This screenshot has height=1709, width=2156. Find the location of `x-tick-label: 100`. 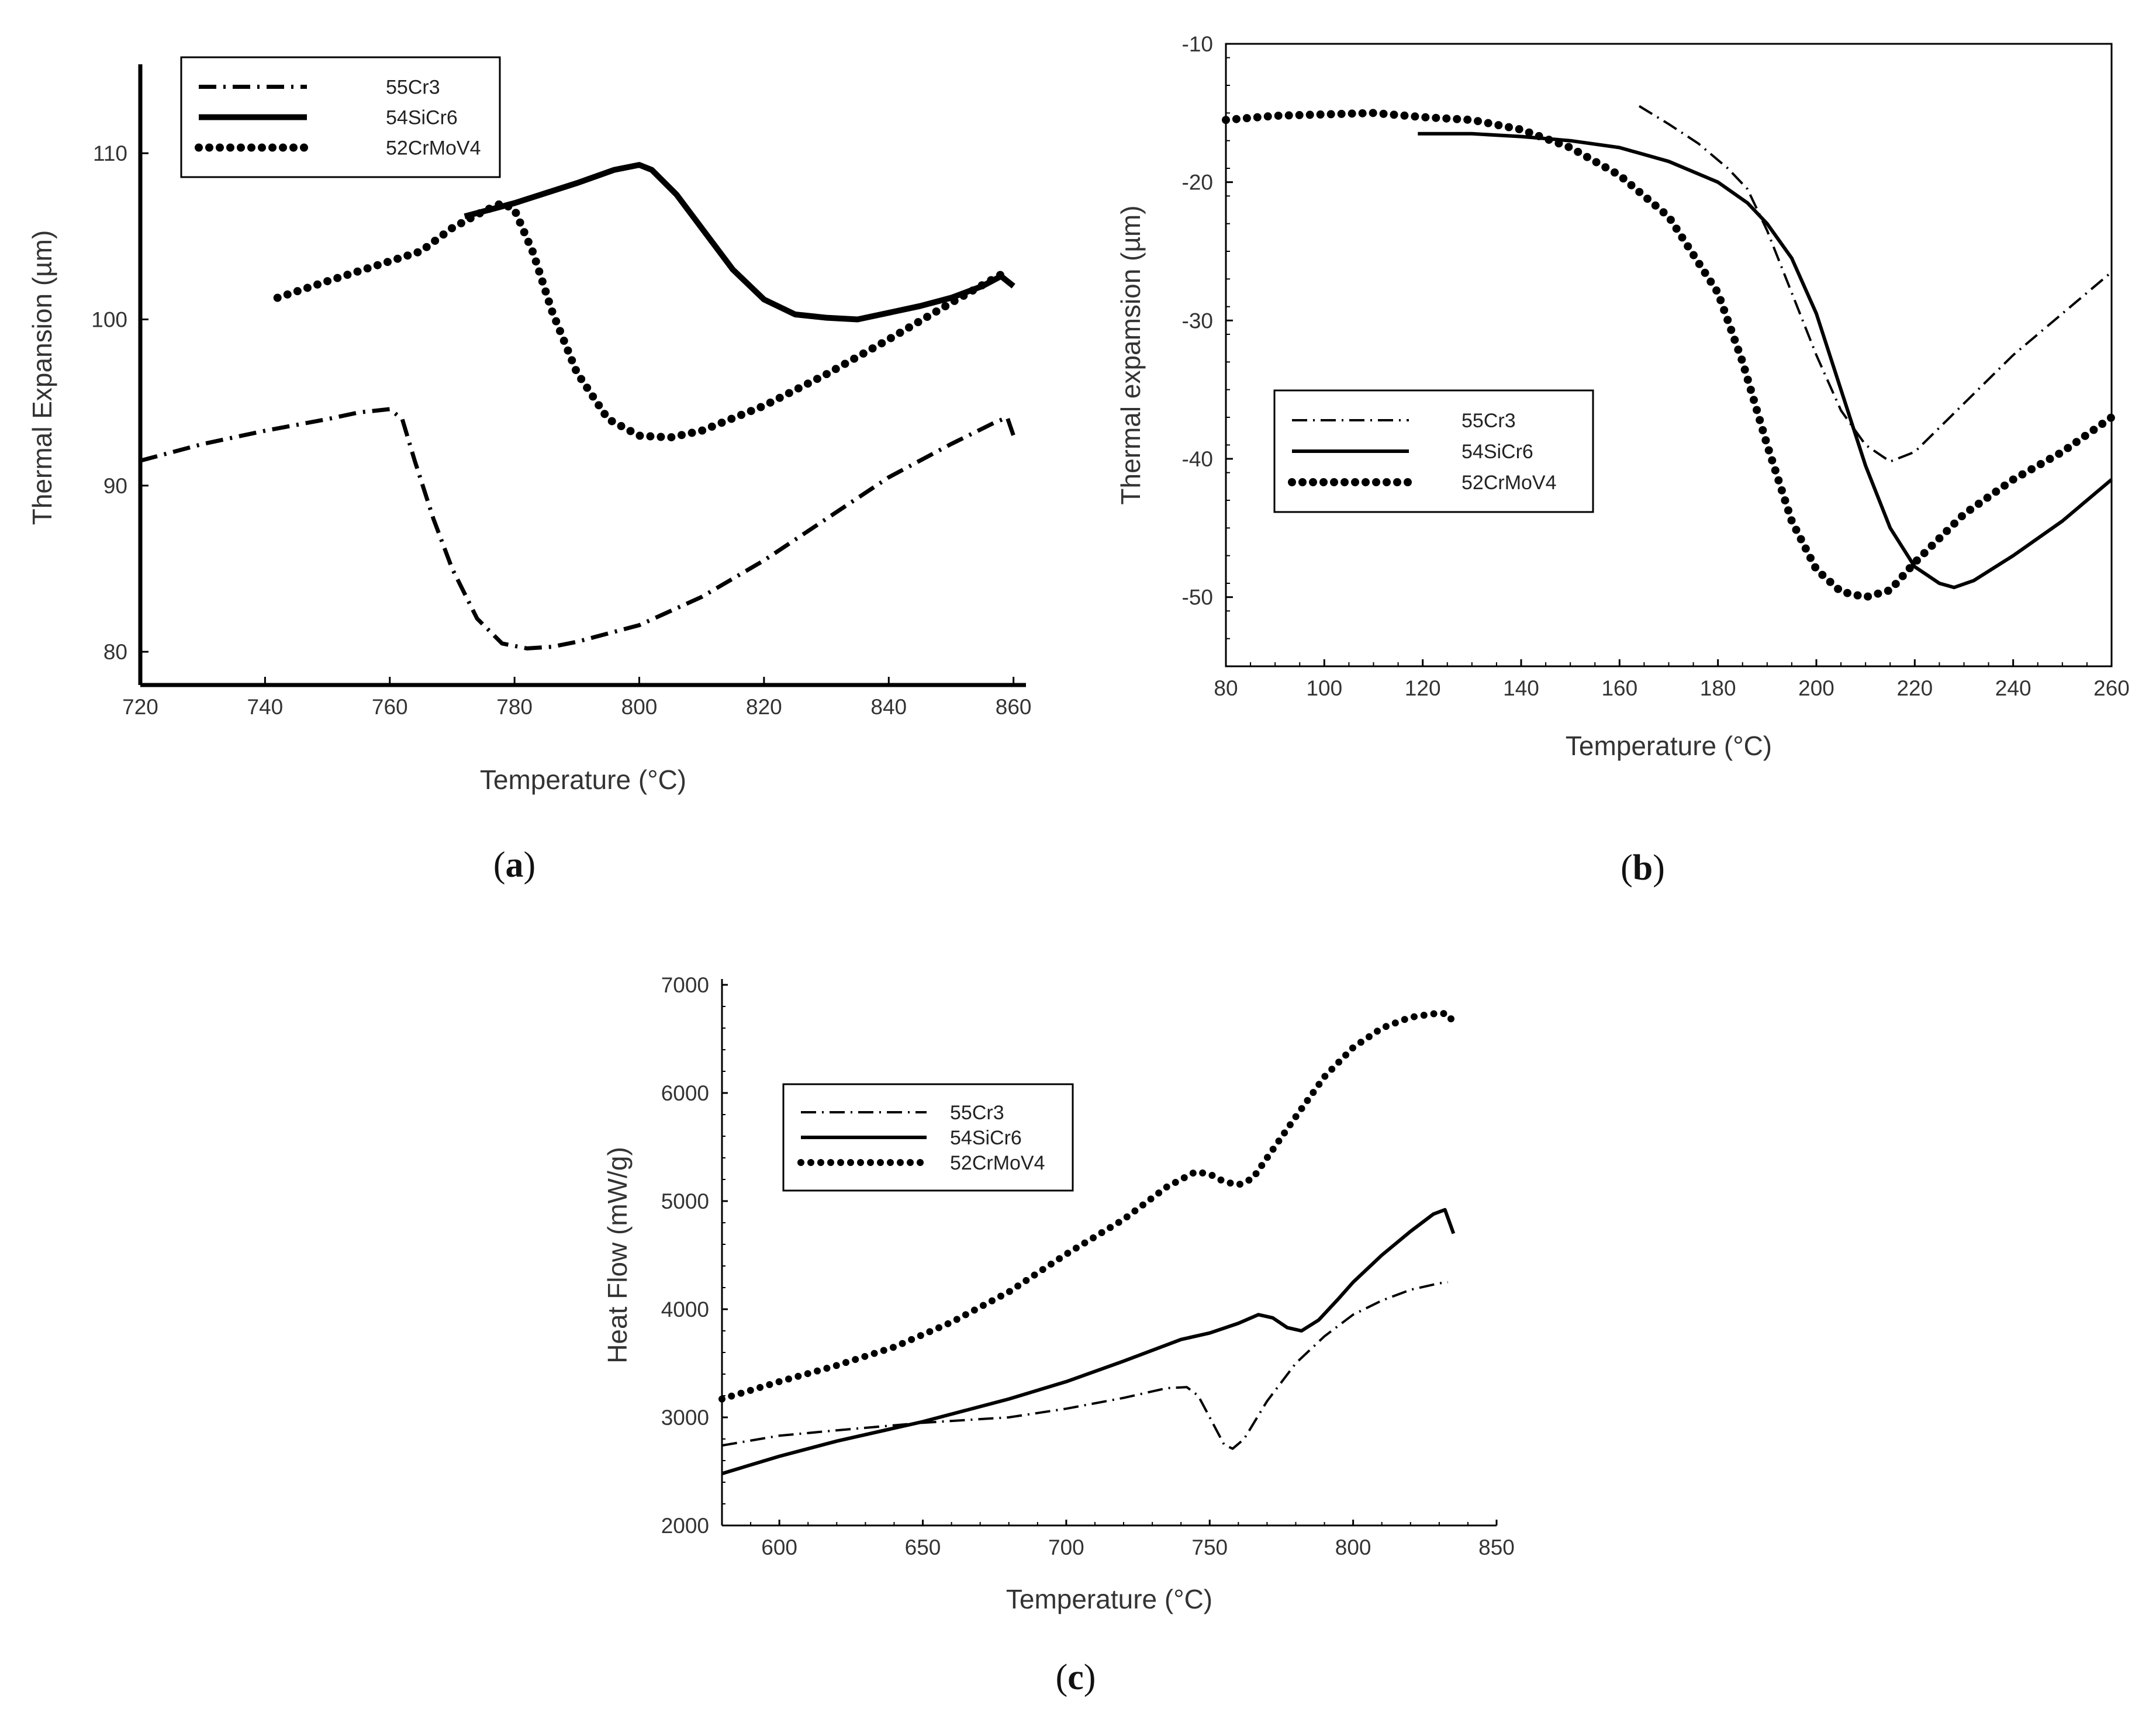

x-tick-label: 100 is located at coordinates (1324, 688).